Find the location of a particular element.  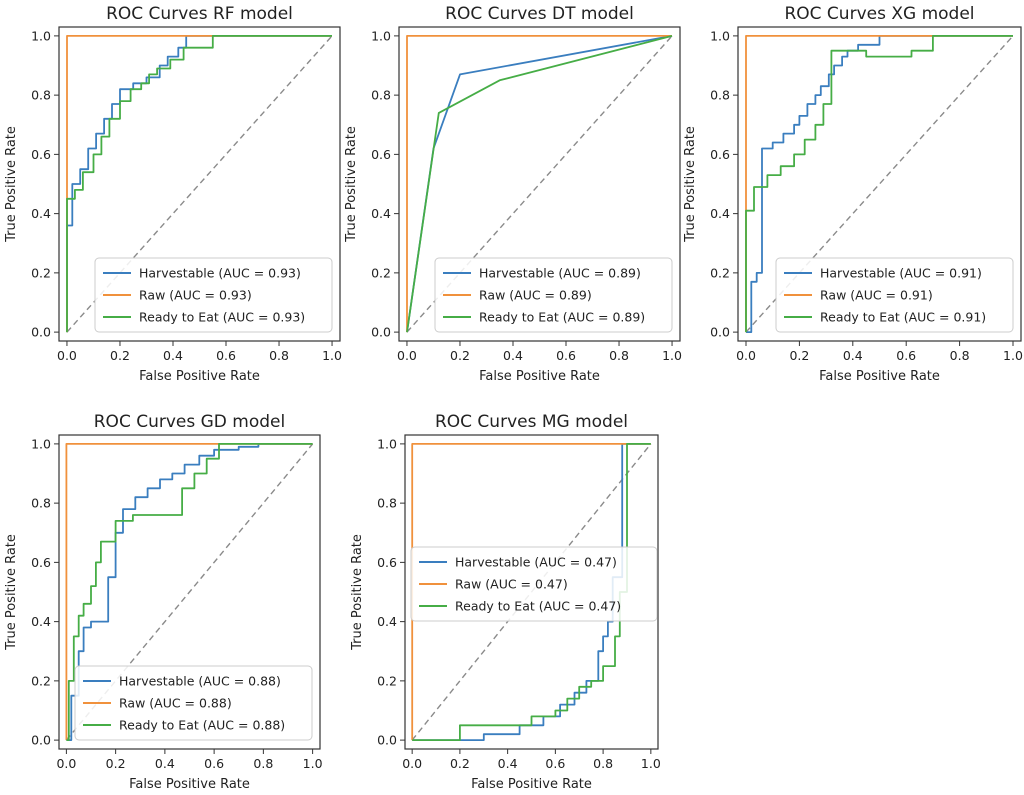

legend-entry: Raw (AUC = 0.88) is located at coordinates (175, 703).